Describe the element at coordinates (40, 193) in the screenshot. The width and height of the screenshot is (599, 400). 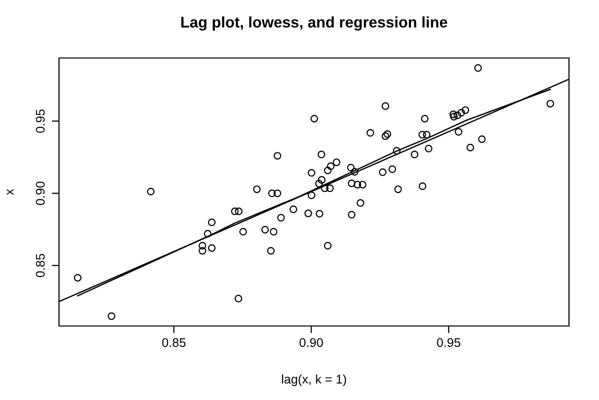
I see `y-tick-label: 0.90` at that location.